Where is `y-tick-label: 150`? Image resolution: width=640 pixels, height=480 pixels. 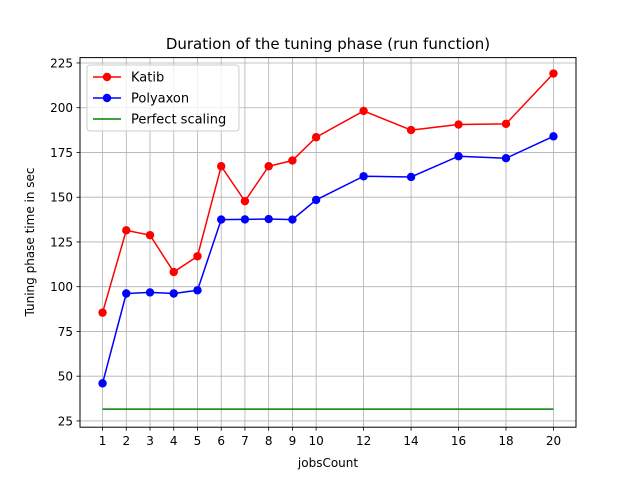
y-tick-label: 150 is located at coordinates (61, 198).